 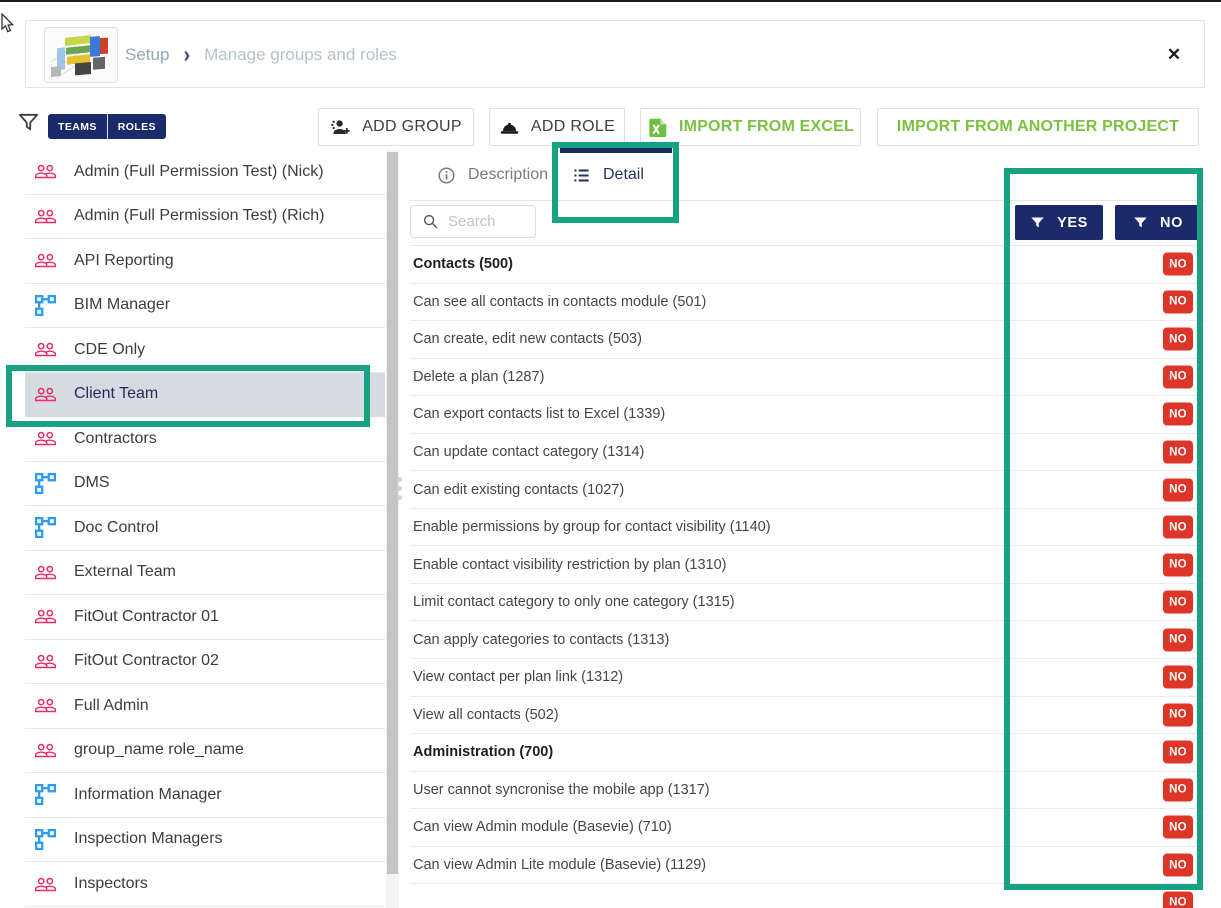 I want to click on permission-row: Can edit existing contacts (1027) NO, so click(x=807, y=490).